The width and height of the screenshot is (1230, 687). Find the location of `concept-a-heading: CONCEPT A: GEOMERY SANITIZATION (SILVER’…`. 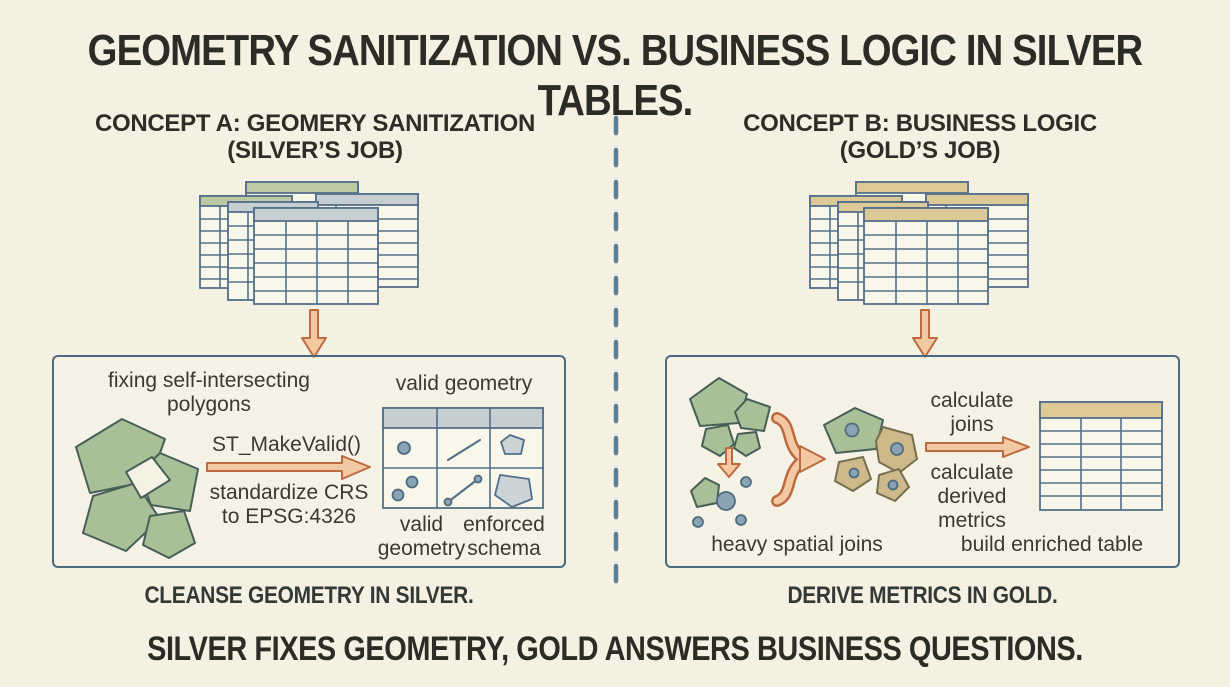

concept-a-heading: CONCEPT A: GEOMERY SANITIZATION (SILVER’… is located at coordinates (315, 137).